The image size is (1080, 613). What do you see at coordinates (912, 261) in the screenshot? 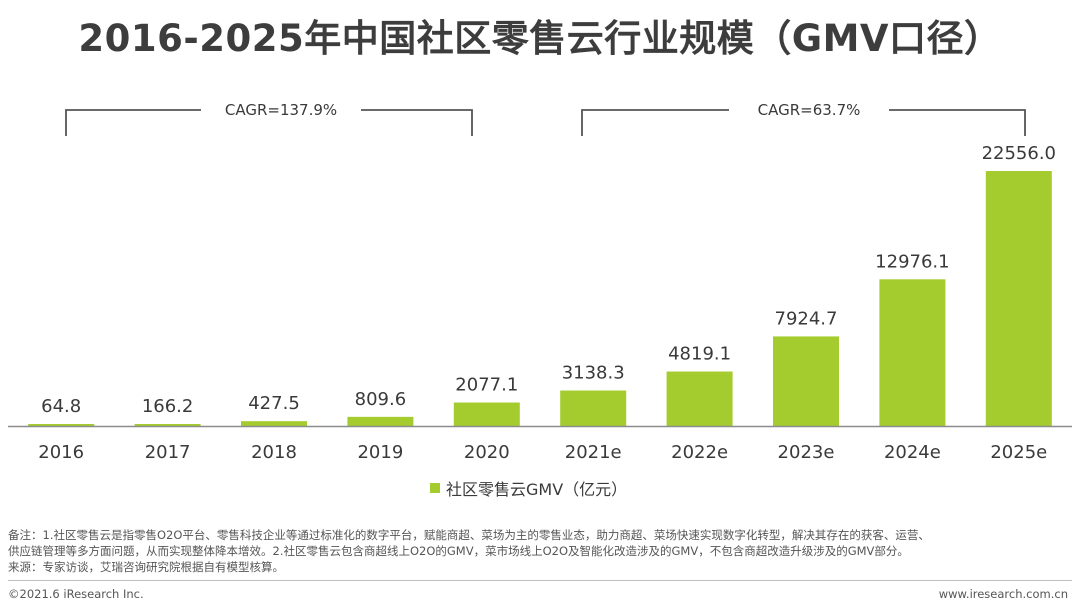
I see `value-label-2024e: 12976.1` at bounding box center [912, 261].